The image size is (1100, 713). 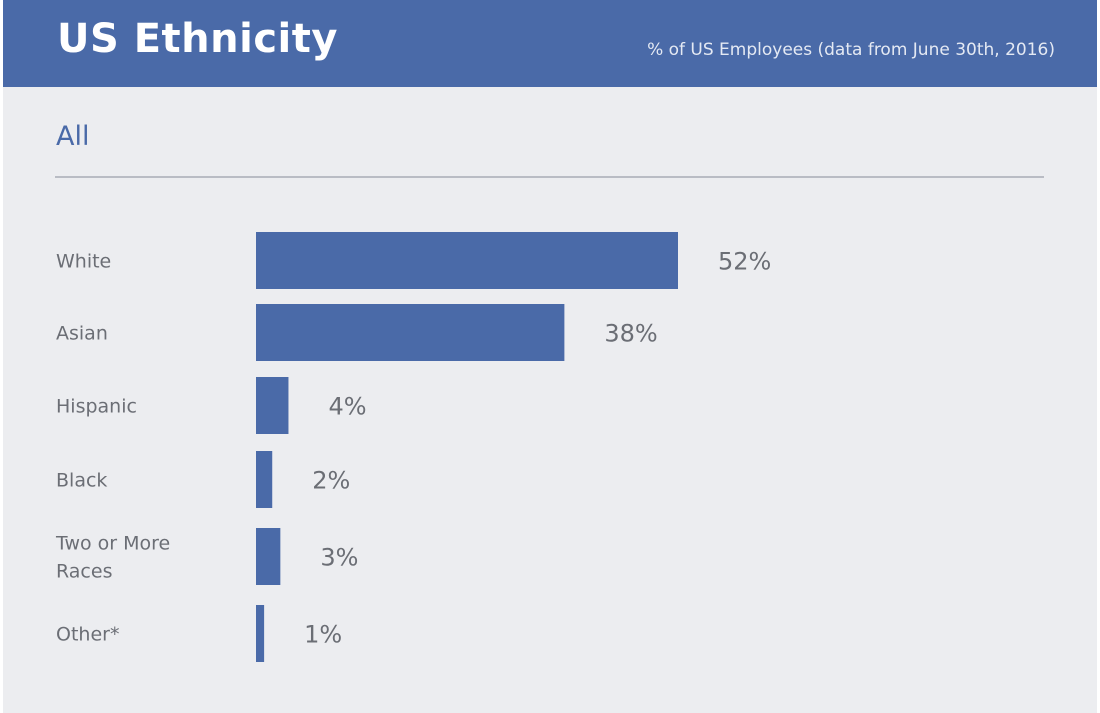 What do you see at coordinates (744, 262) in the screenshot?
I see `value-label-0: 52%` at bounding box center [744, 262].